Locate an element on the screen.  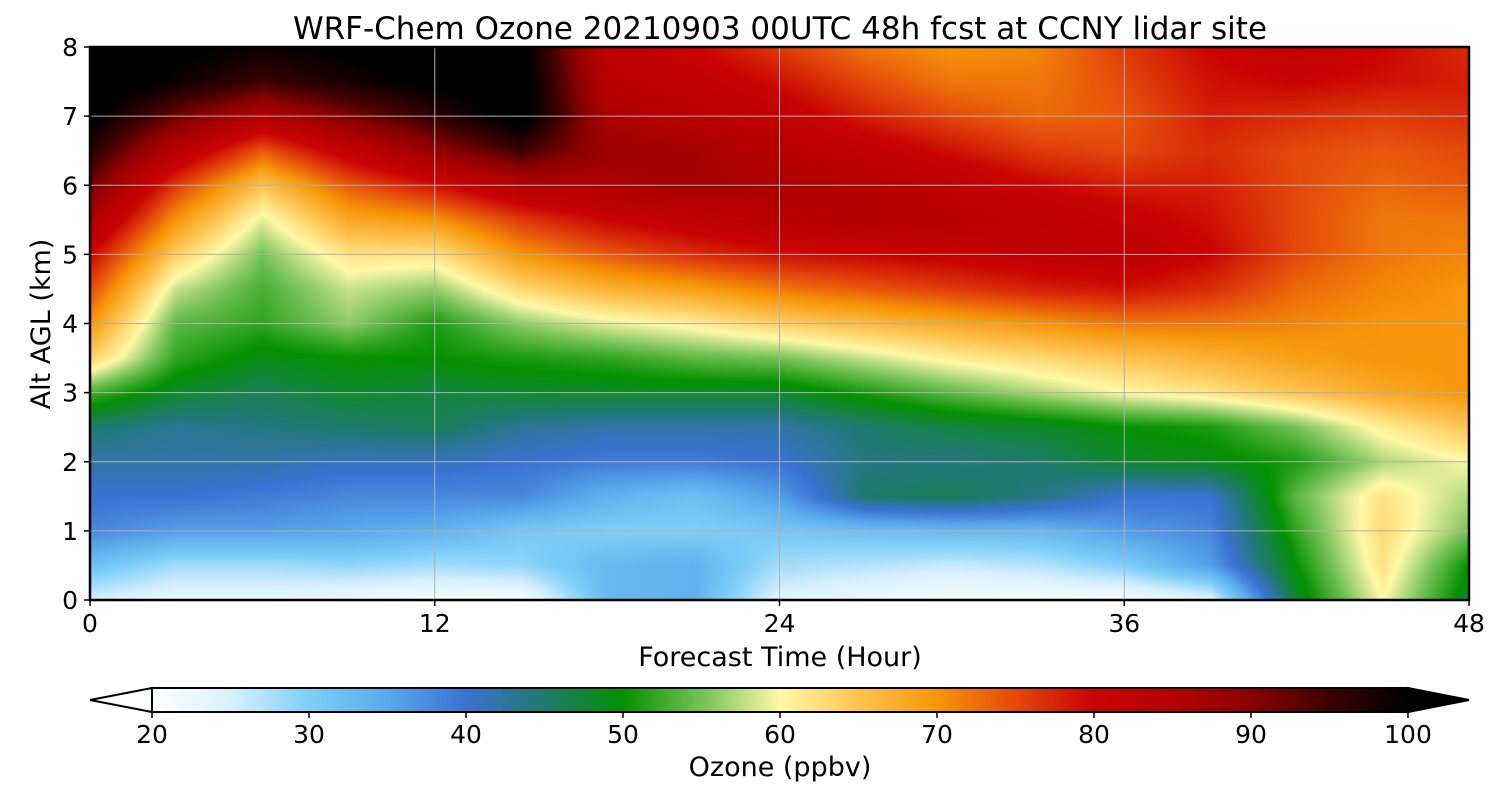
colorbar-tick-label: 60 is located at coordinates (780, 734).